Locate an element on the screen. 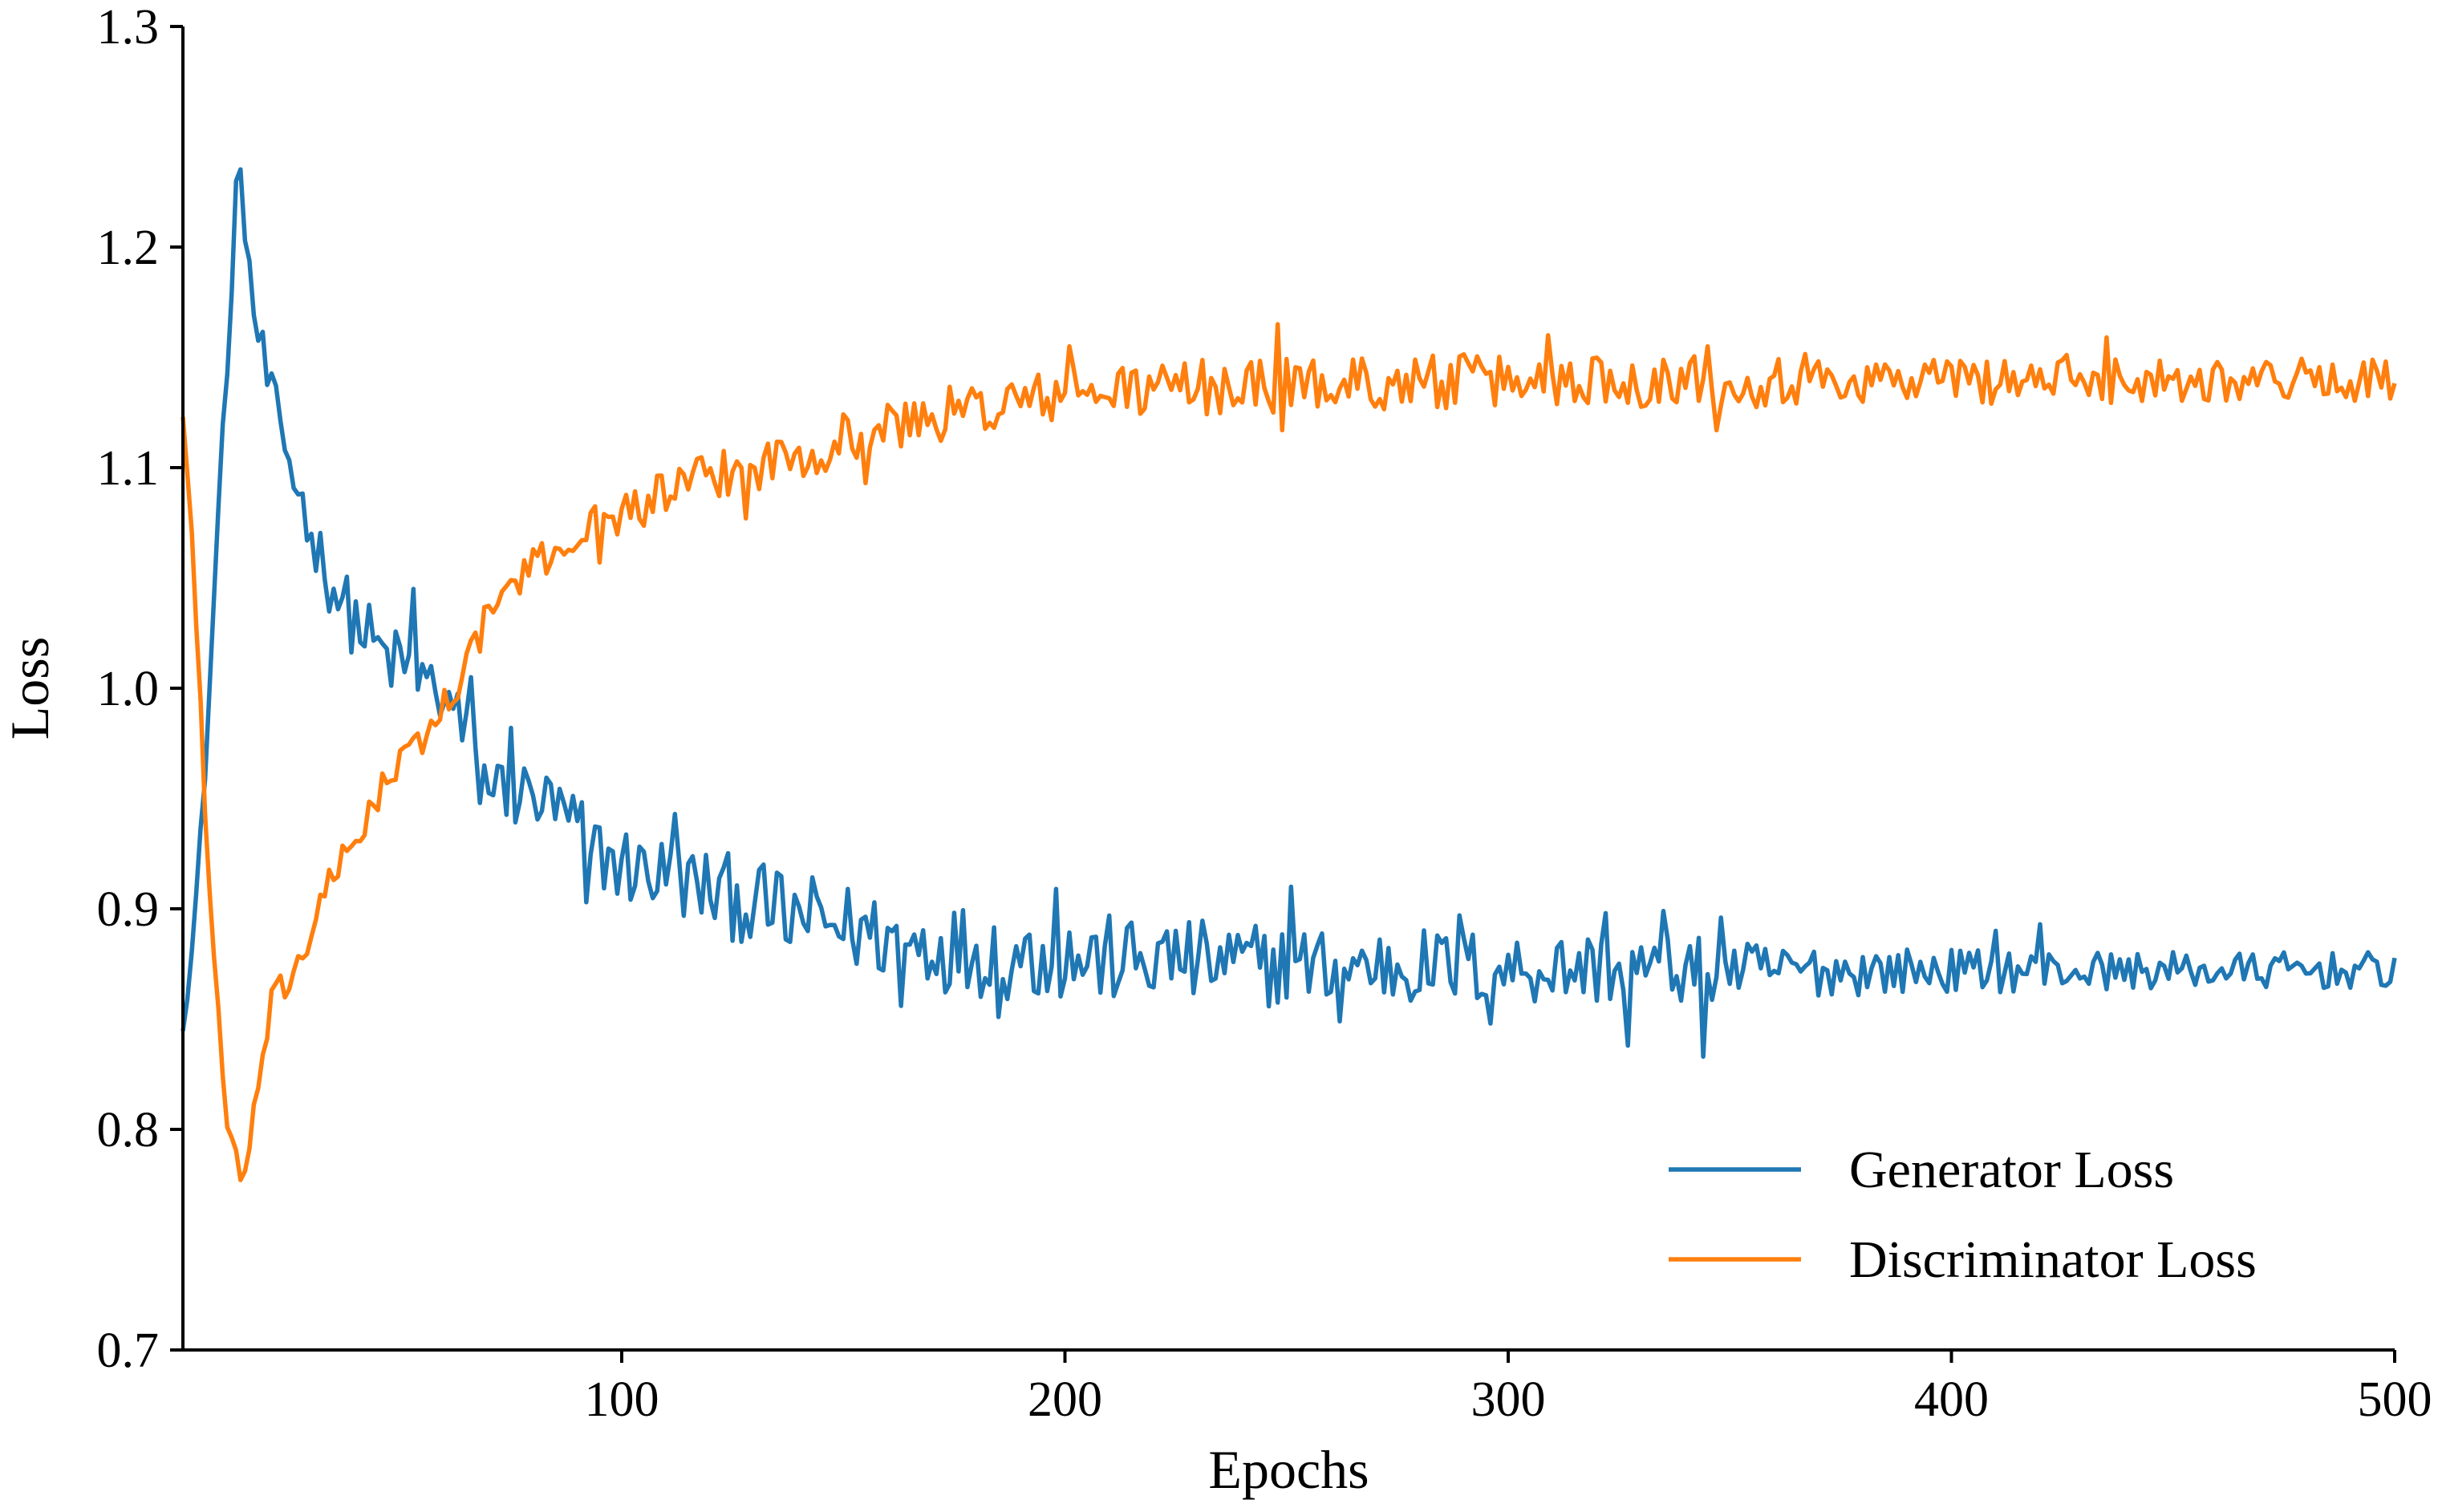 This screenshot has width=2442, height=1512. legend-label-discriminator: Discriminator Loss is located at coordinates (2053, 1259).